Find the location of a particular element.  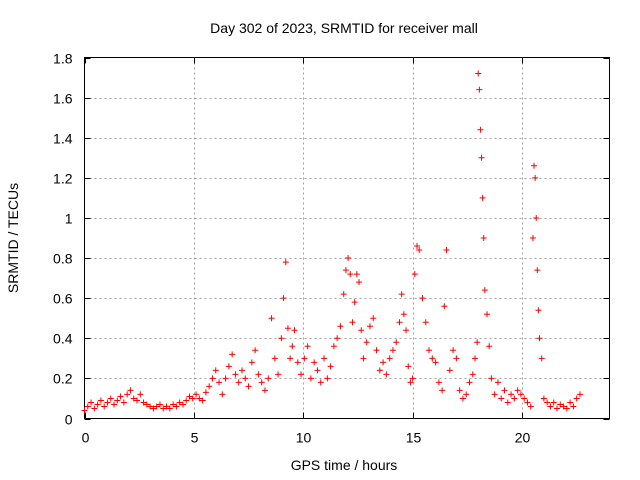

y-axis-title: SRMTID / TECUs is located at coordinates (13, 238).